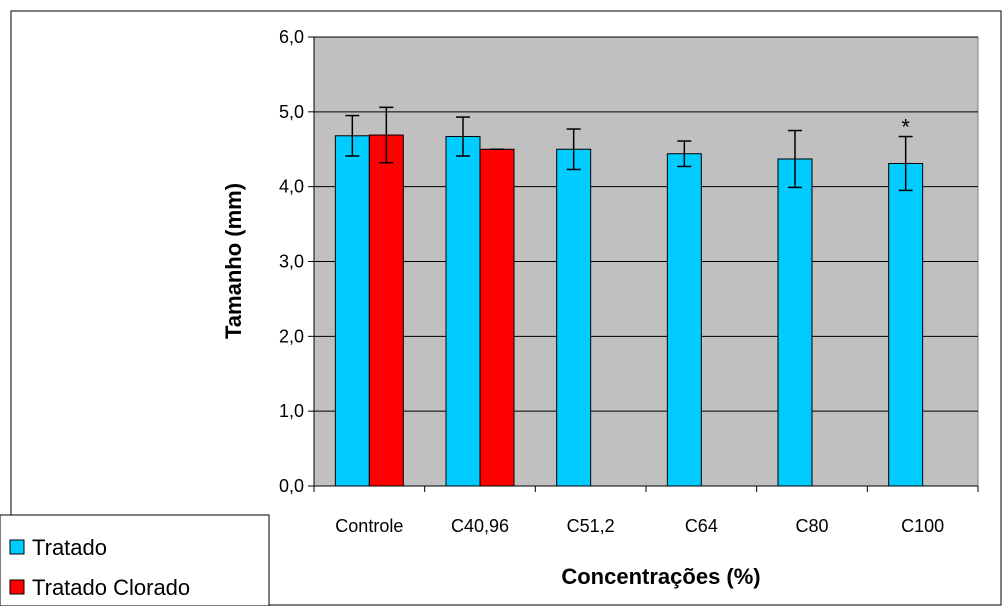 The height and width of the screenshot is (606, 1002). Describe the element at coordinates (591, 526) in the screenshot. I see `x-tick-label: C51,2` at that location.